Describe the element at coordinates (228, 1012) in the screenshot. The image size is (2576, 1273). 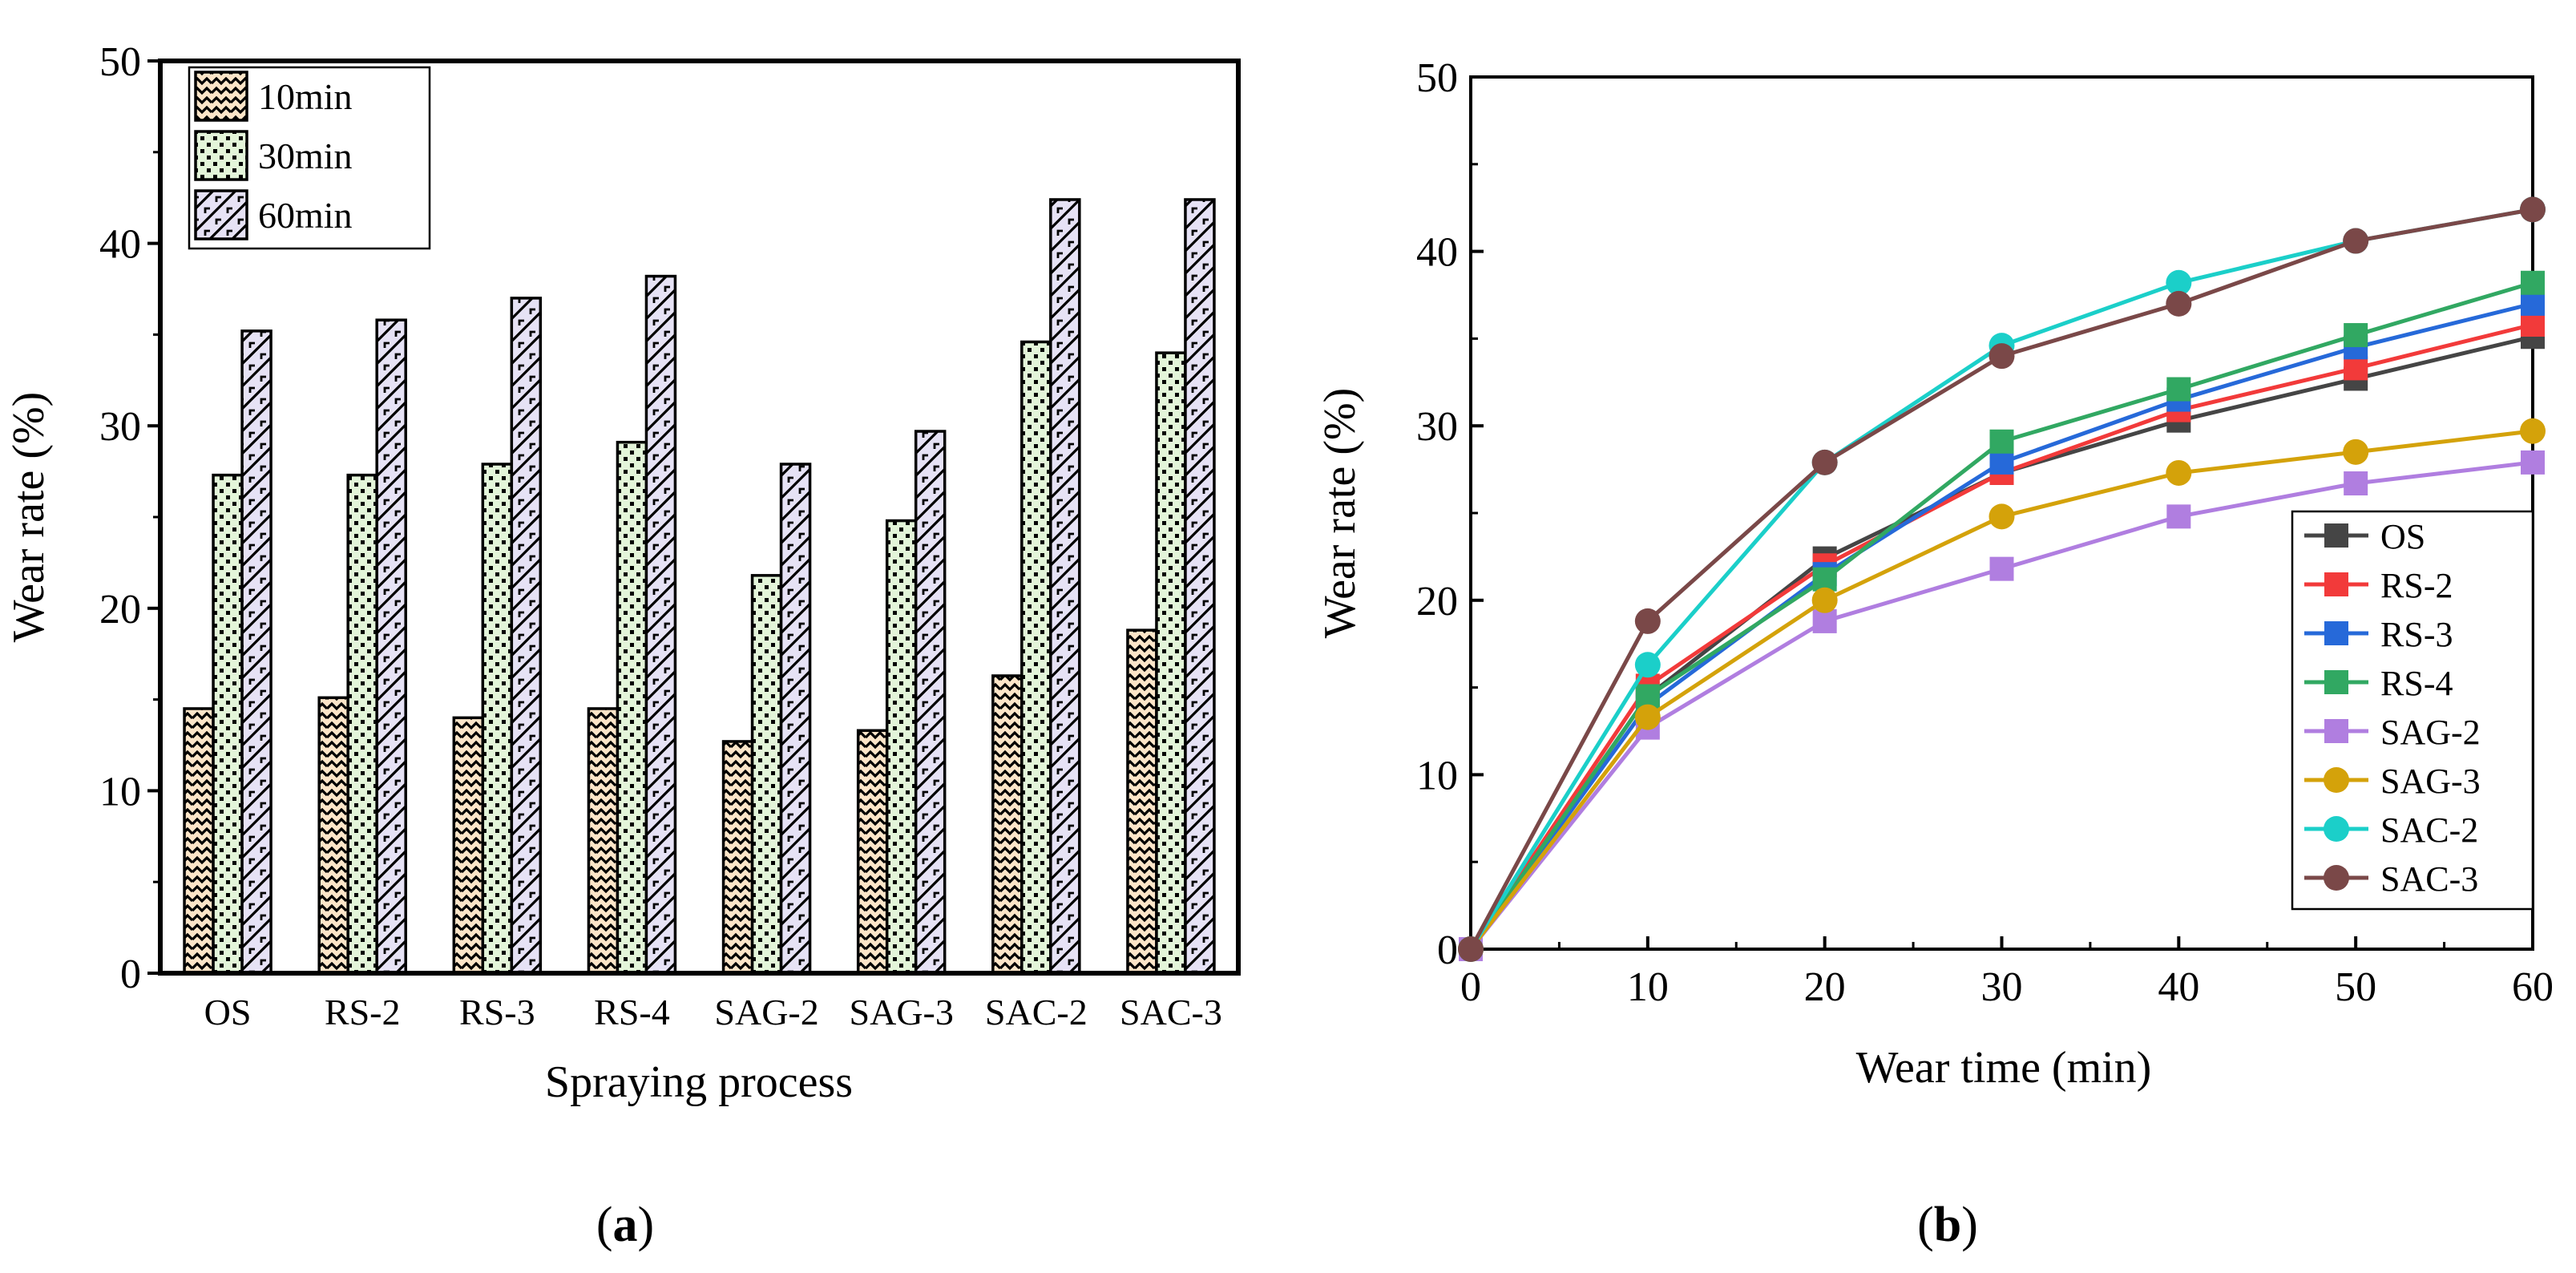
I see `x-tick-label: OS` at that location.